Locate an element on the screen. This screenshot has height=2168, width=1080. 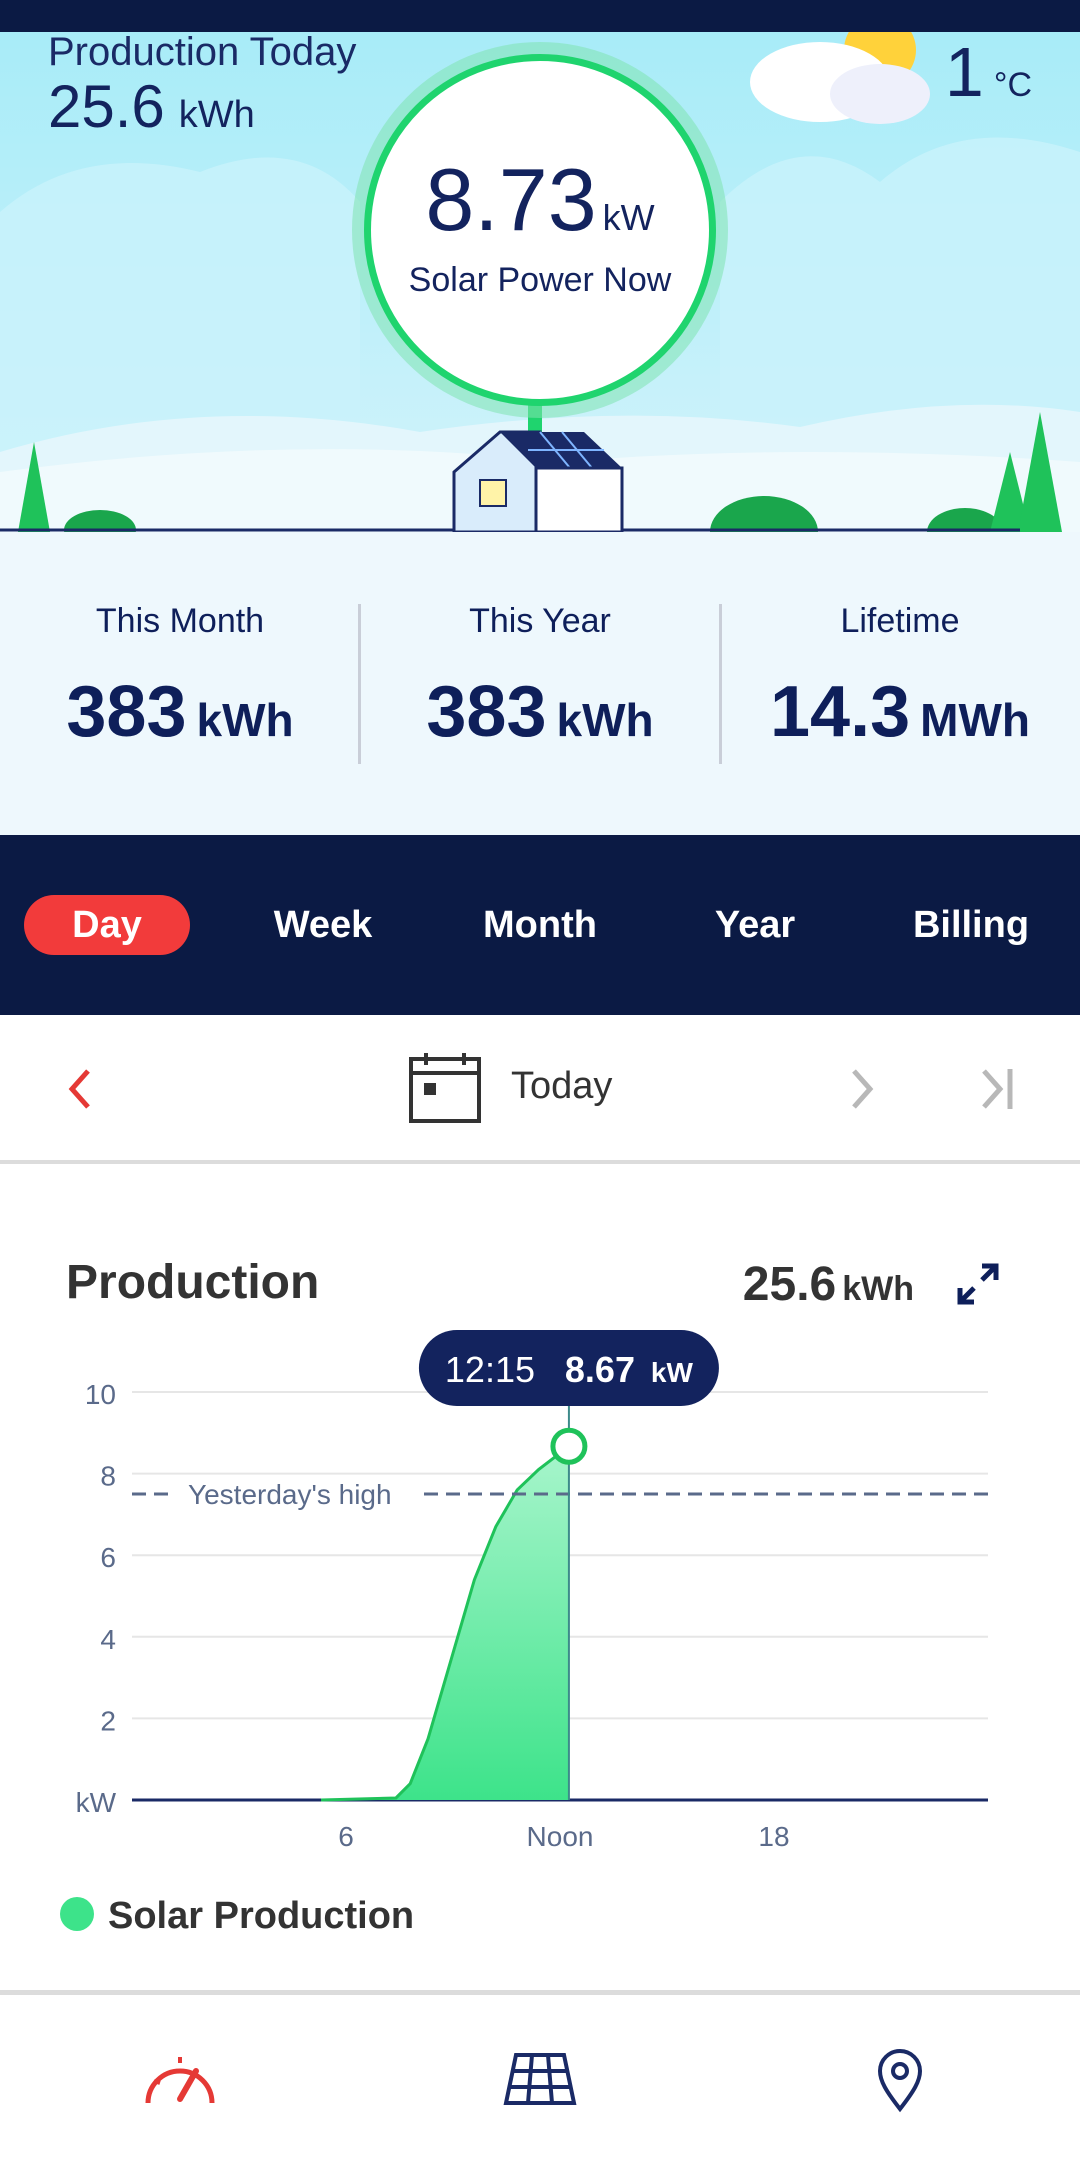
tooltip-box is located at coordinates (568, 1368).